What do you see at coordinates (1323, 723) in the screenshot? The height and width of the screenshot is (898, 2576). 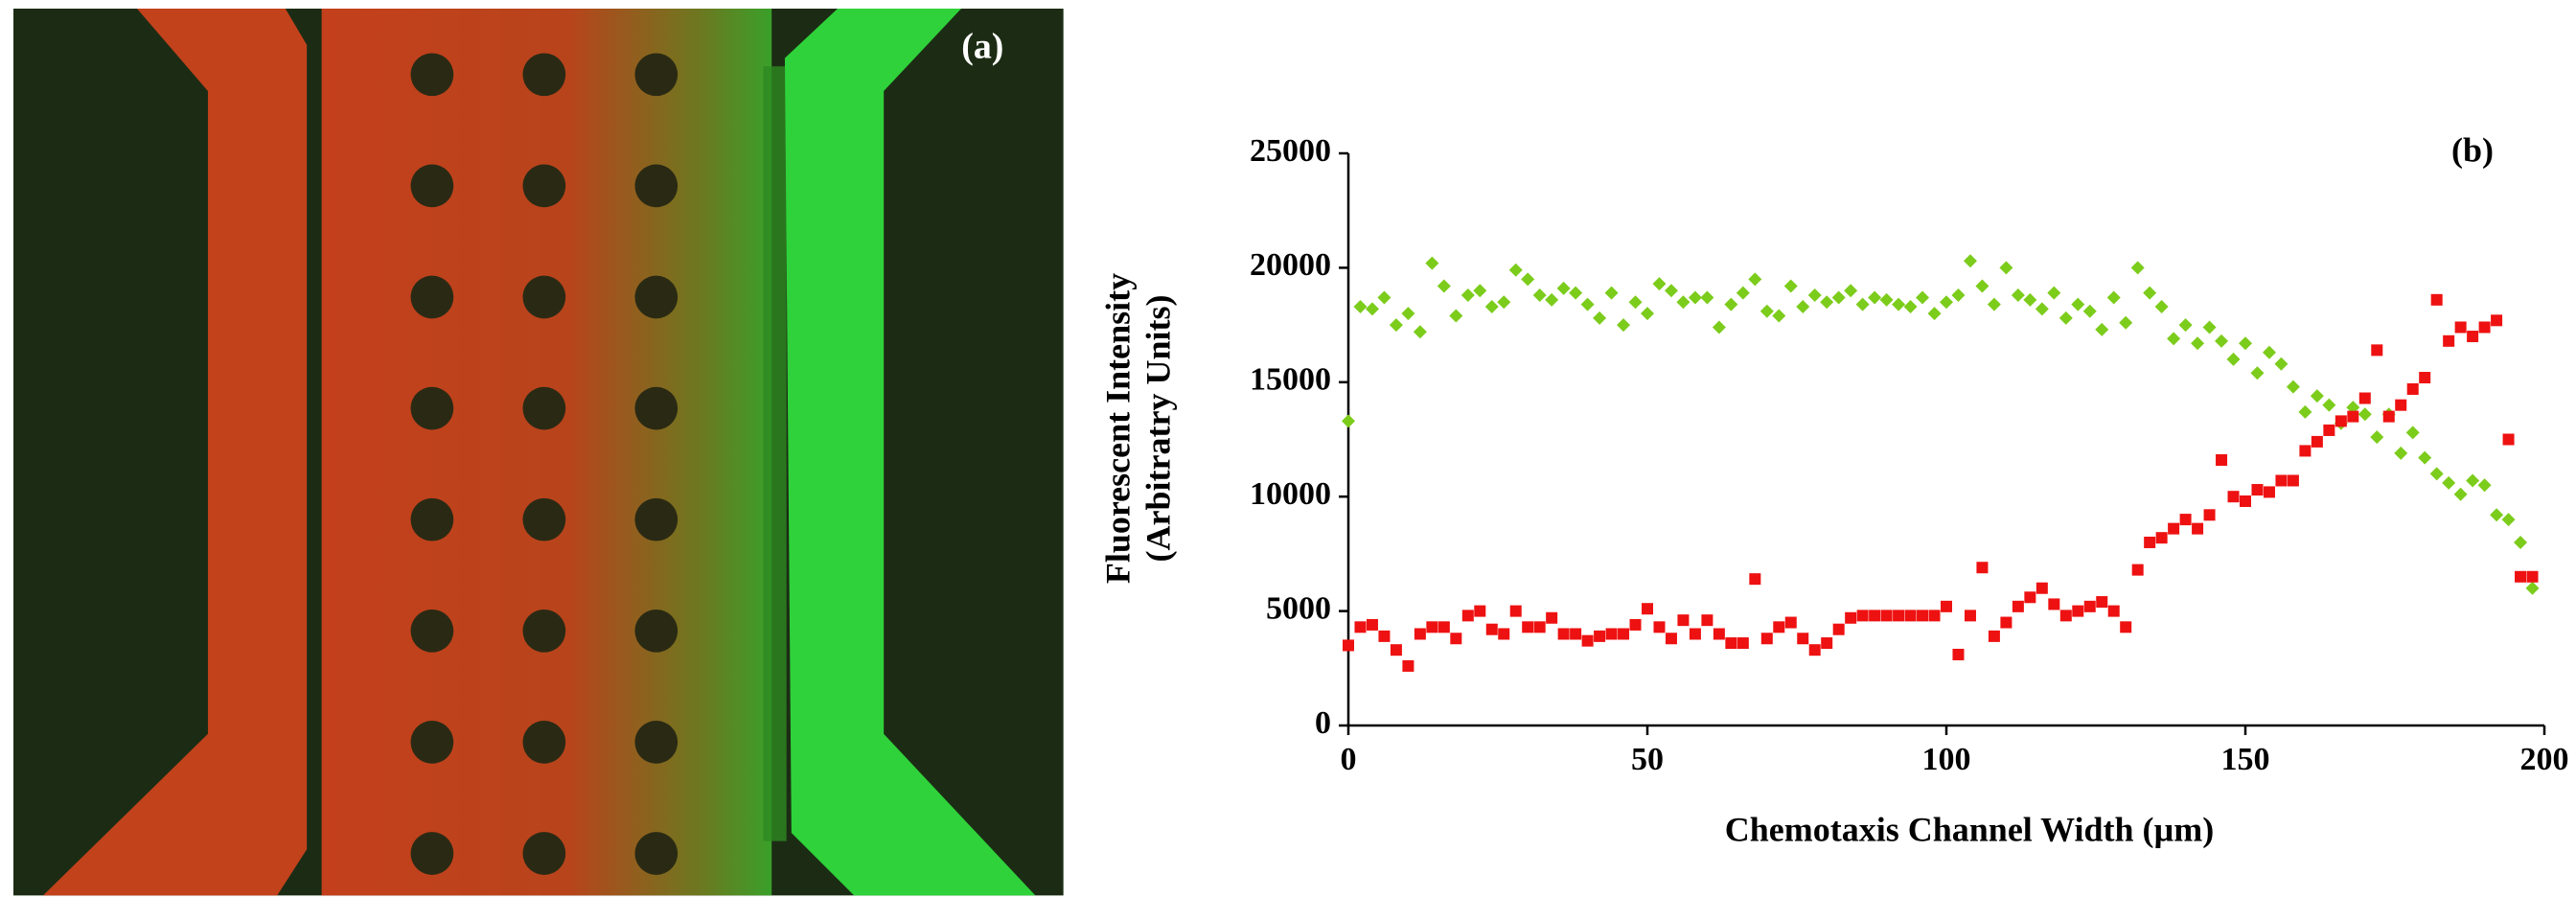 I see `y-tick-label: 0` at bounding box center [1323, 723].